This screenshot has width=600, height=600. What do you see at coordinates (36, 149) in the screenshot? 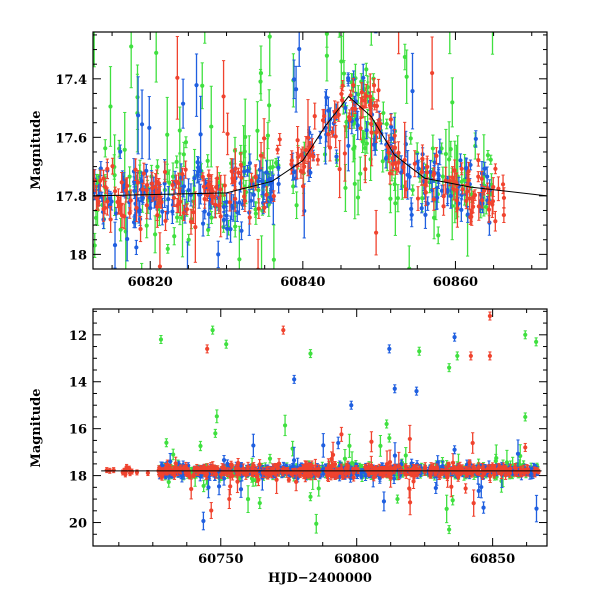
I see `top-y-axis-label: Magnitude` at bounding box center [36, 149].